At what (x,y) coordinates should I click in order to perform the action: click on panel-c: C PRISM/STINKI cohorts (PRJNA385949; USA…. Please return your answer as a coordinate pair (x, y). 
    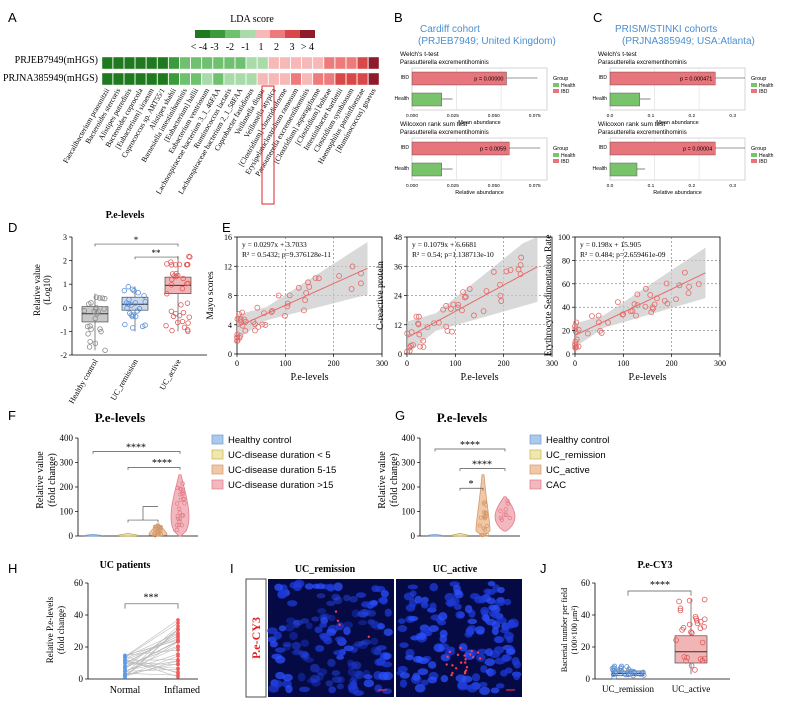
    Looking at the image, I should click on (683, 103).